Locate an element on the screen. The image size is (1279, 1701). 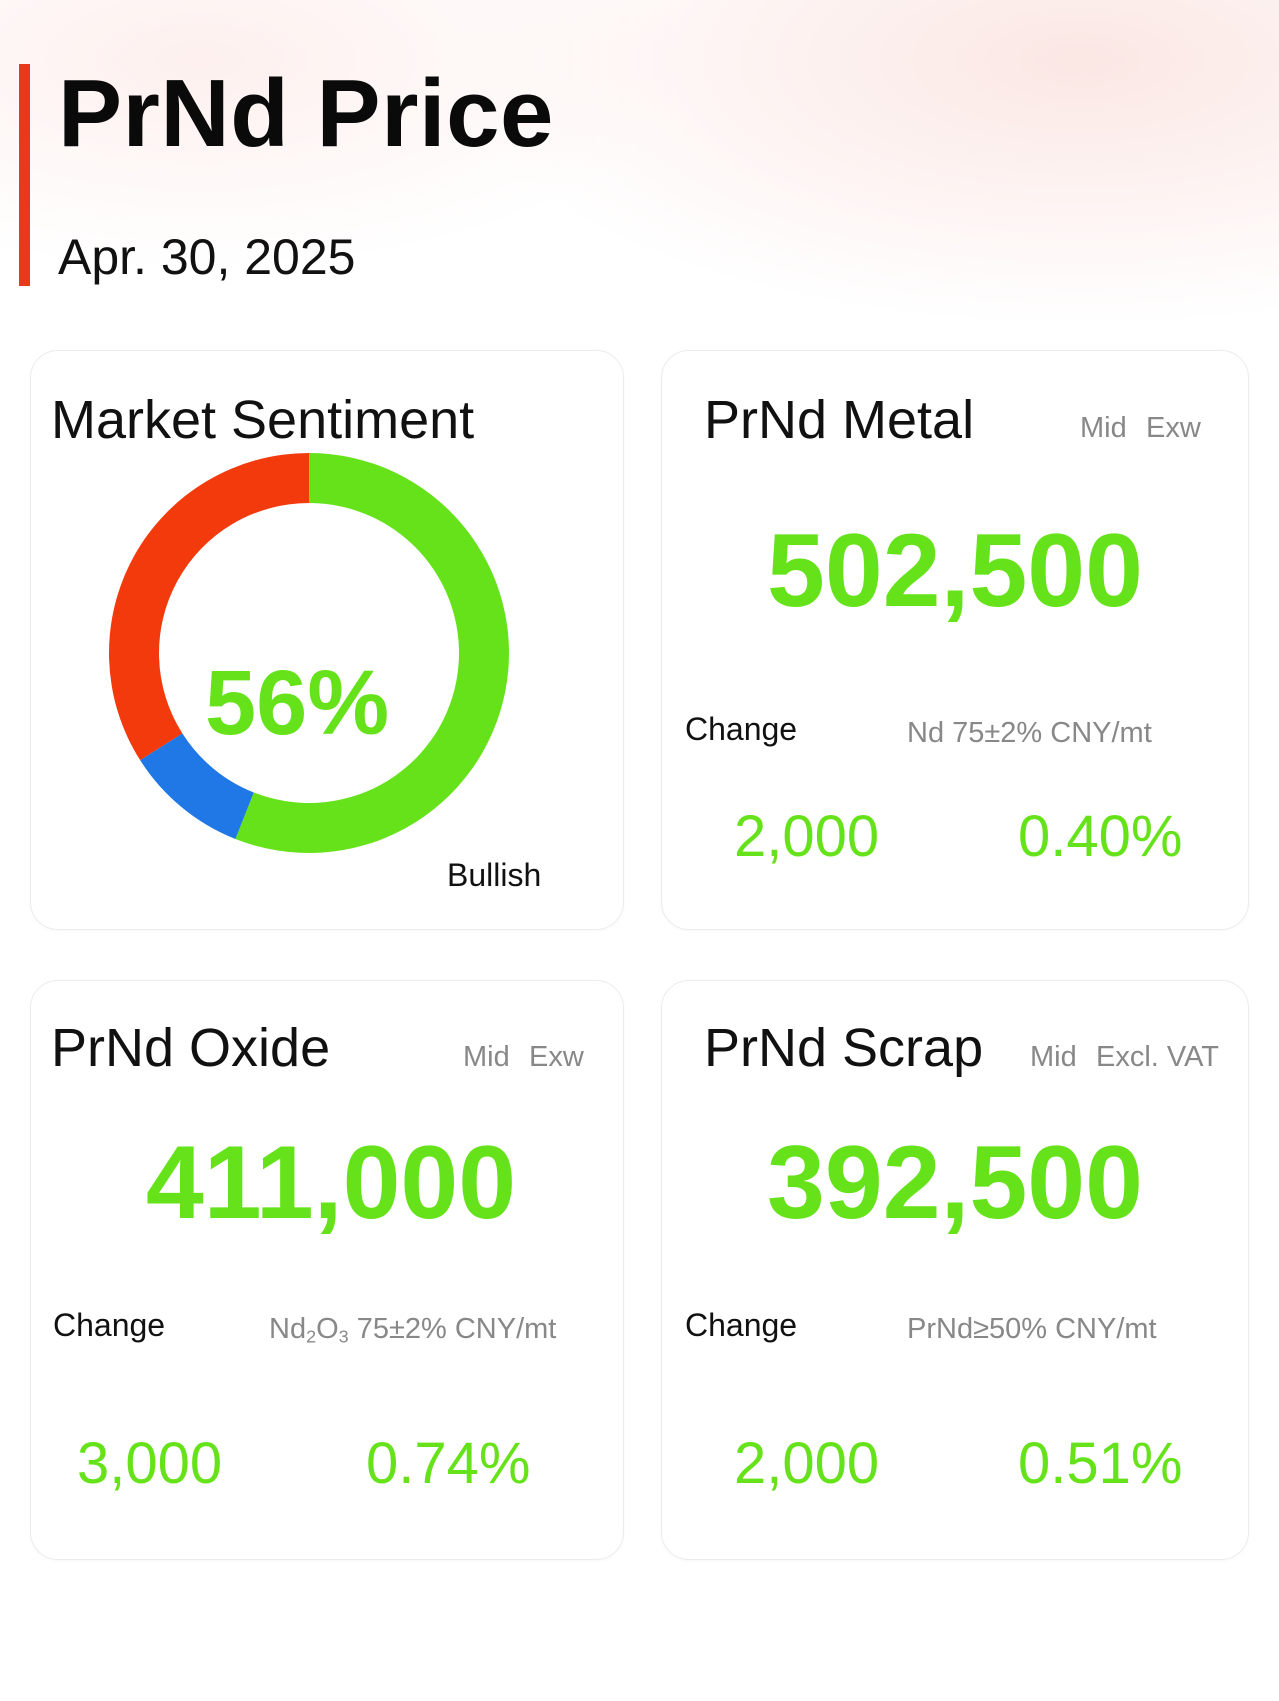
scrap-tag-mid: Mid is located at coordinates (1053, 1057).